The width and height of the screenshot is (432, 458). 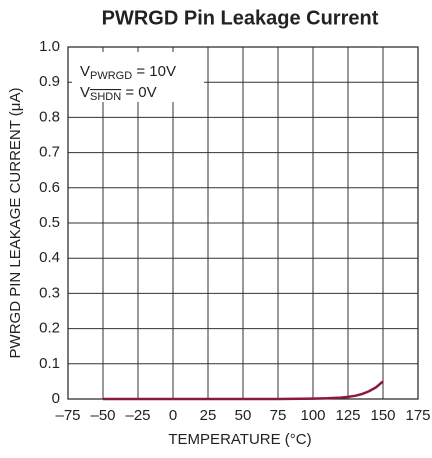 I want to click on x-tick-label: 0, so click(x=173, y=415).